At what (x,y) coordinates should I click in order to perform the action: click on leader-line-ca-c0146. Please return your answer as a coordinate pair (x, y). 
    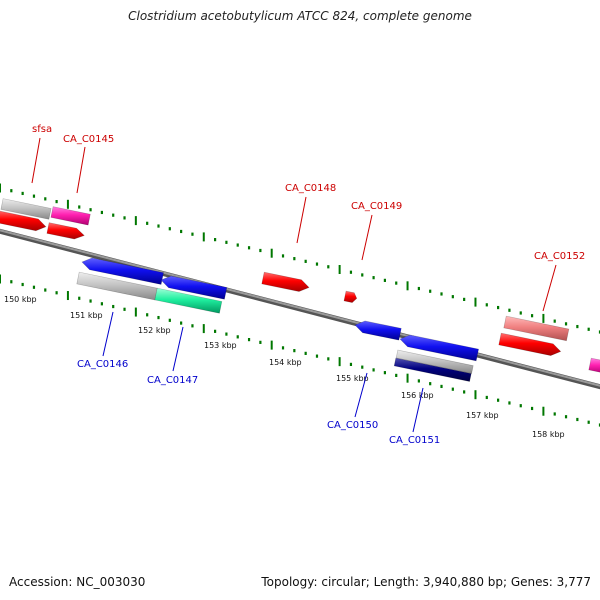
    Looking at the image, I should click on (108, 334).